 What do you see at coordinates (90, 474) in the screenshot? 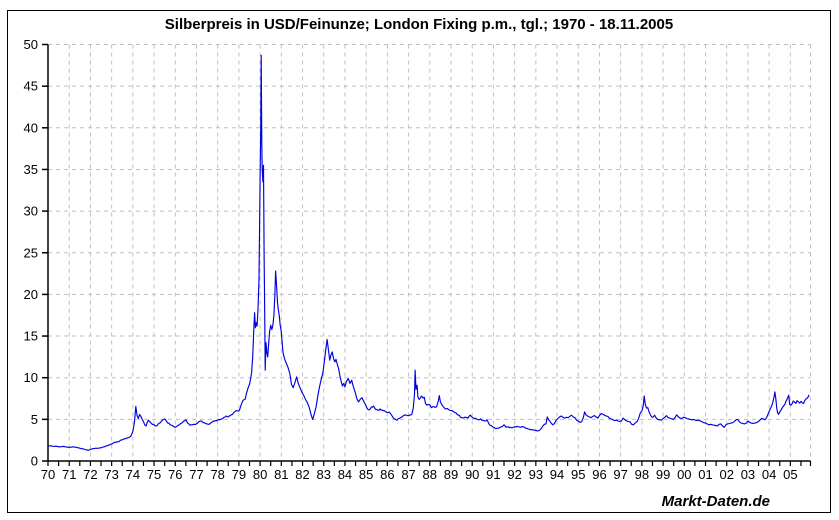
I see `svg-text: 72` at bounding box center [90, 474].